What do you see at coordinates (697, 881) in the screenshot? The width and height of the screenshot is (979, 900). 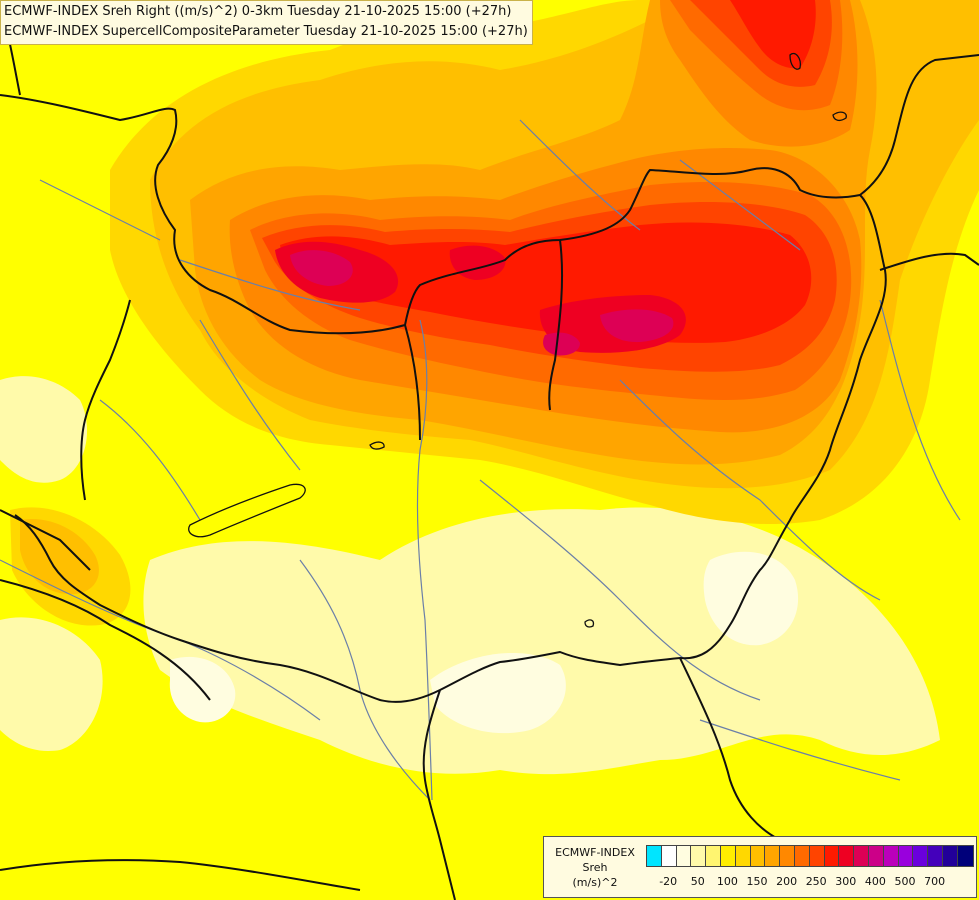 I see `legend-tick-label: 50` at bounding box center [697, 881].